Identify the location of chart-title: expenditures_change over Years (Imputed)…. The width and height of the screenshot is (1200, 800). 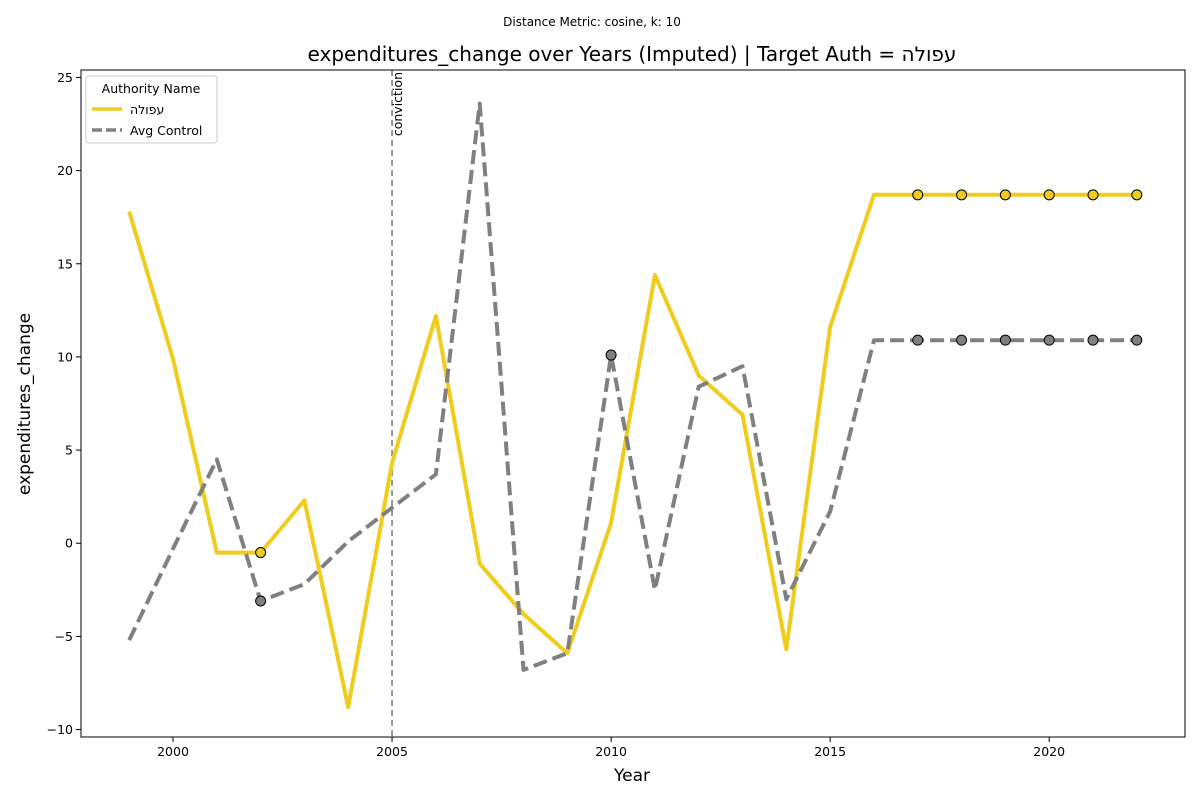
(632, 54).